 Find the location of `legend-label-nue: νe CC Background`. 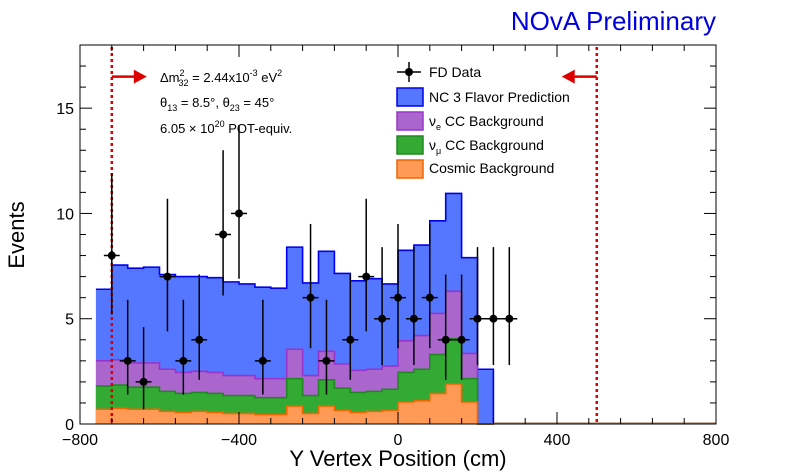

legend-label-nue: νe CC Background is located at coordinates (486, 122).